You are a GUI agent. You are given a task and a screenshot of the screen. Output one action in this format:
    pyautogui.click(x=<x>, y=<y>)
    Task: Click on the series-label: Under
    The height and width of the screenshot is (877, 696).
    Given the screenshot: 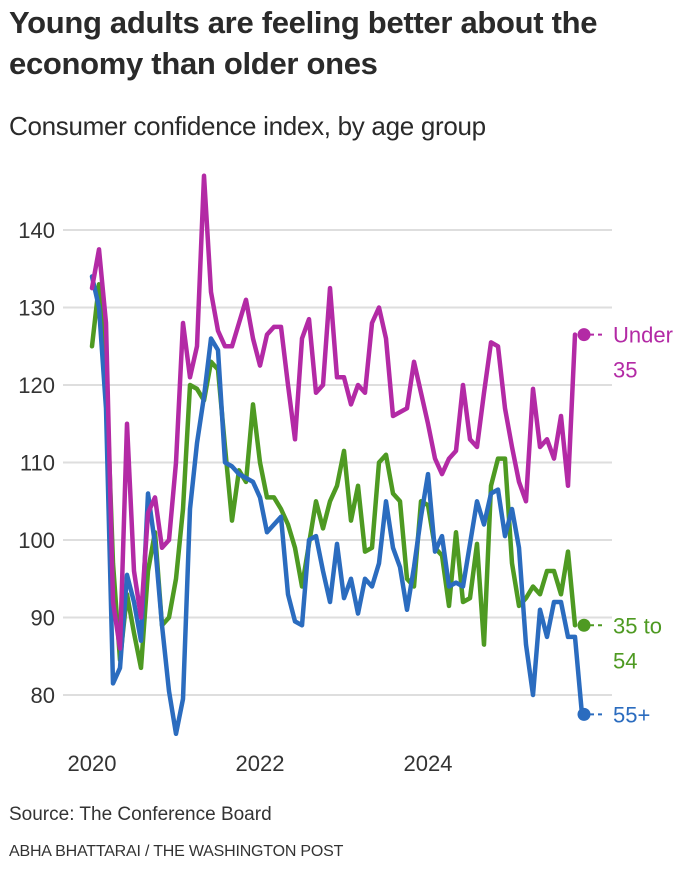 What is the action you would take?
    pyautogui.click(x=643, y=335)
    